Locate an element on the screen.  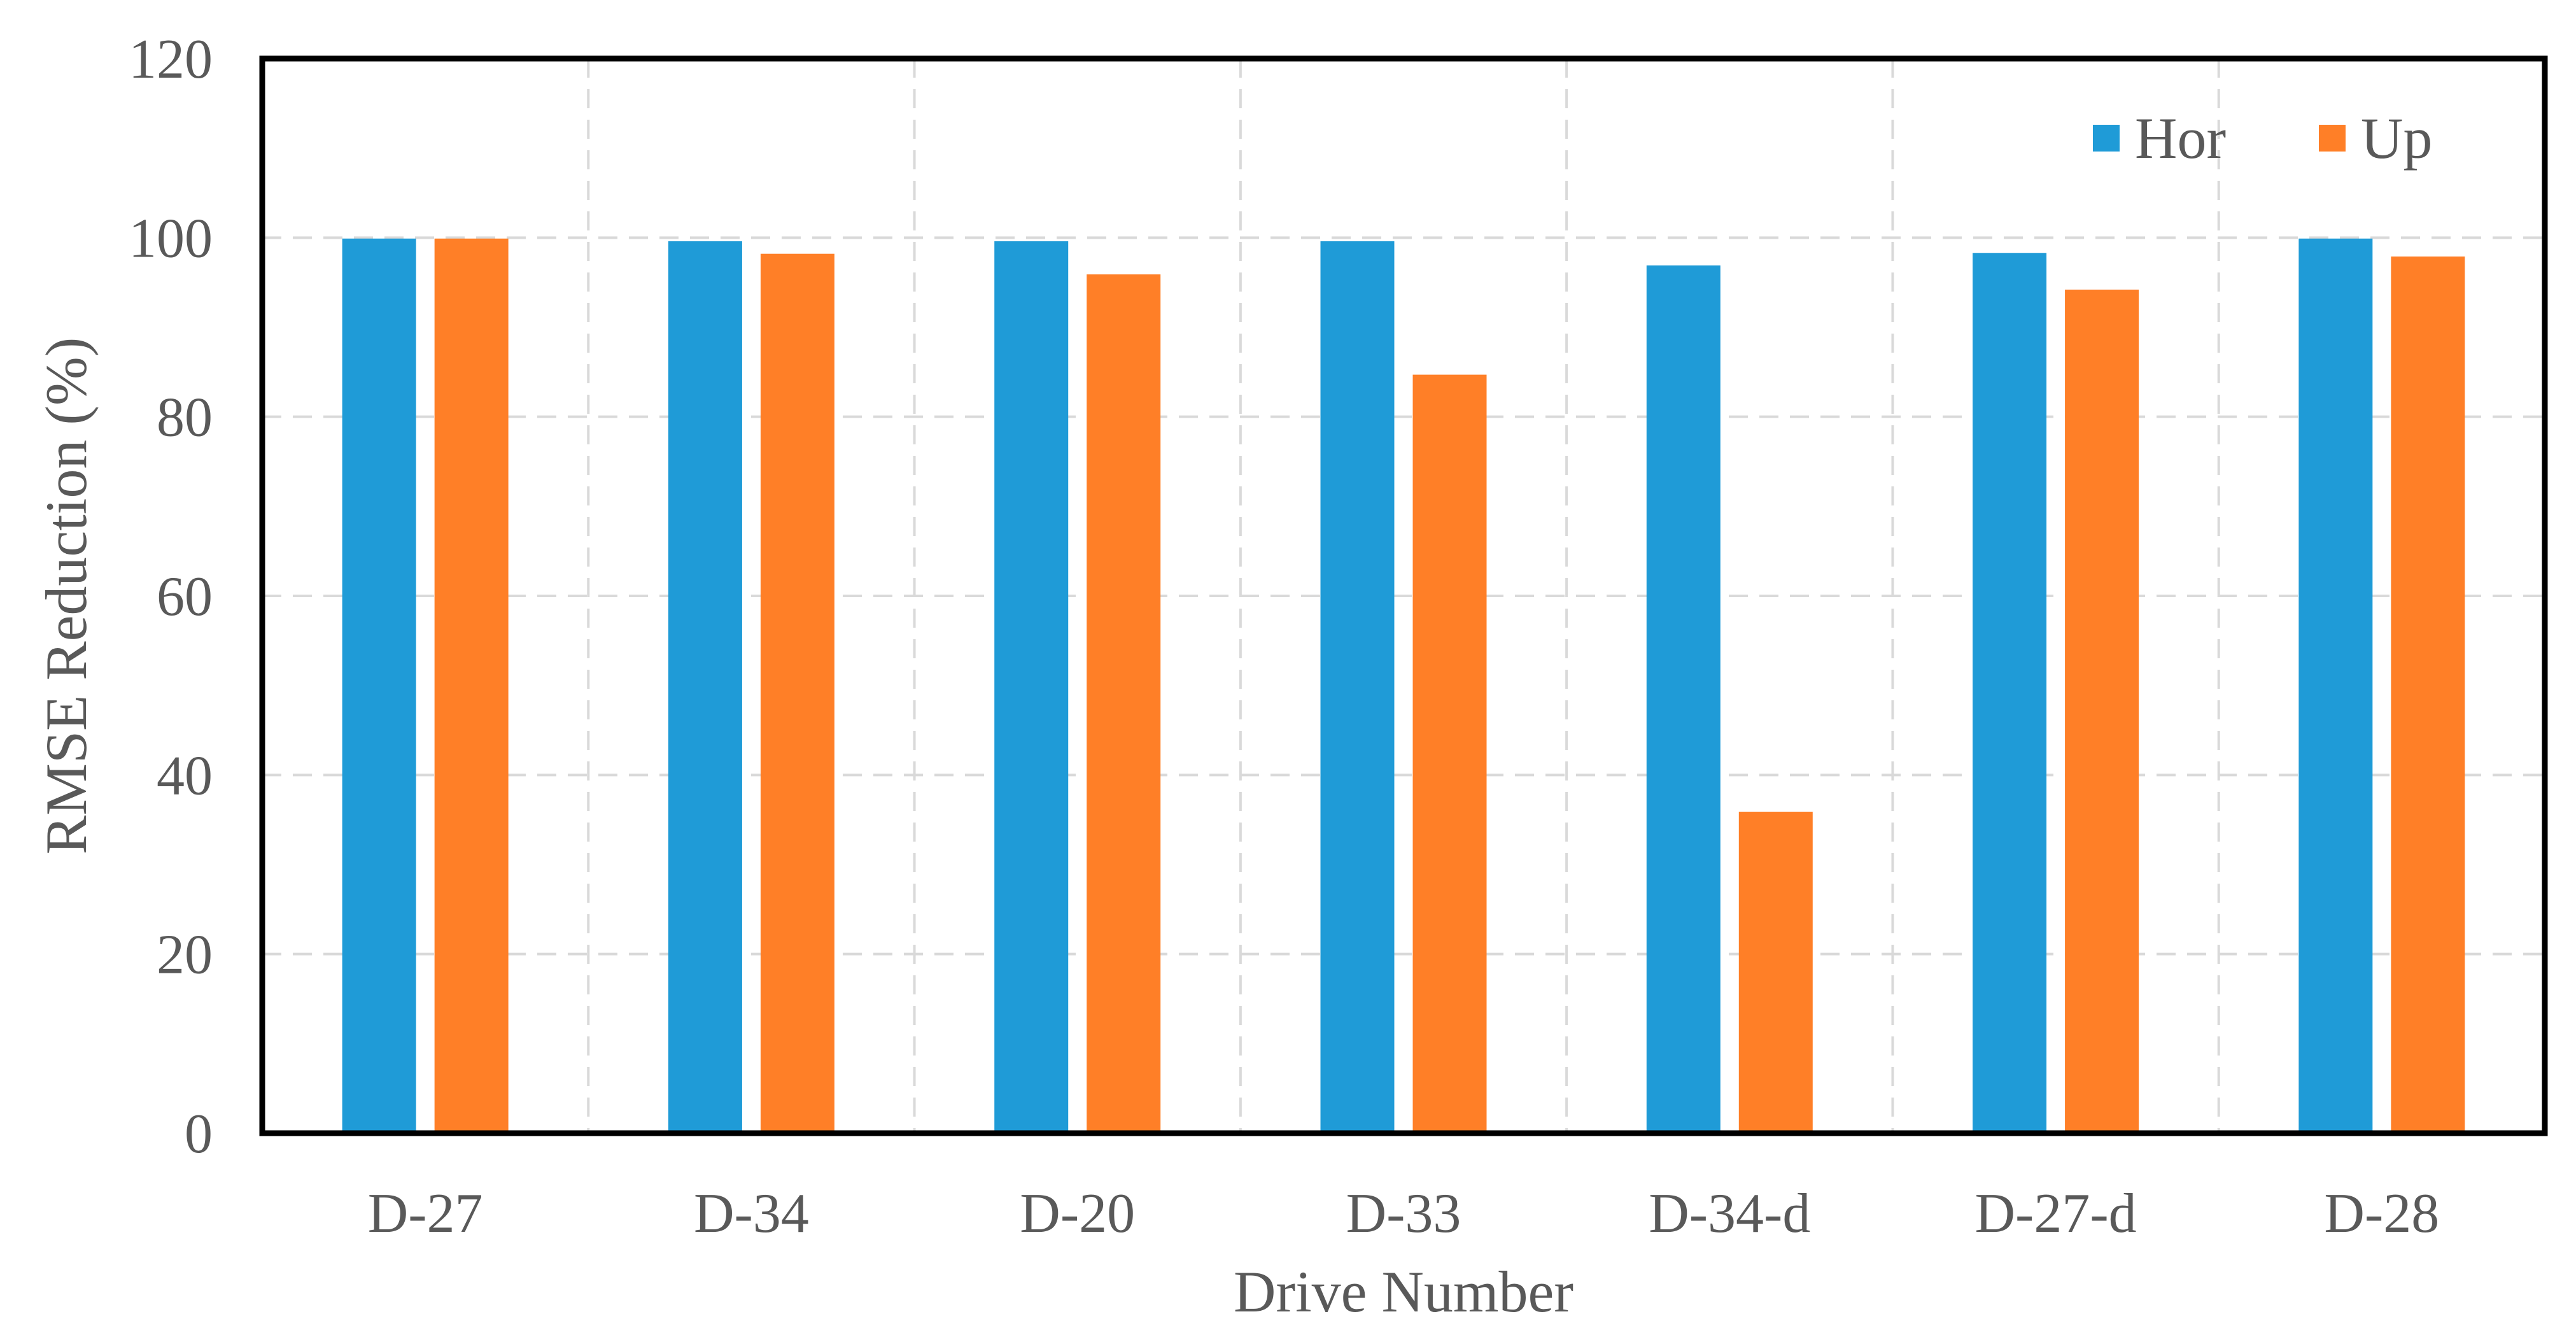
x-tick-label: D-28 is located at coordinates (2382, 1214).